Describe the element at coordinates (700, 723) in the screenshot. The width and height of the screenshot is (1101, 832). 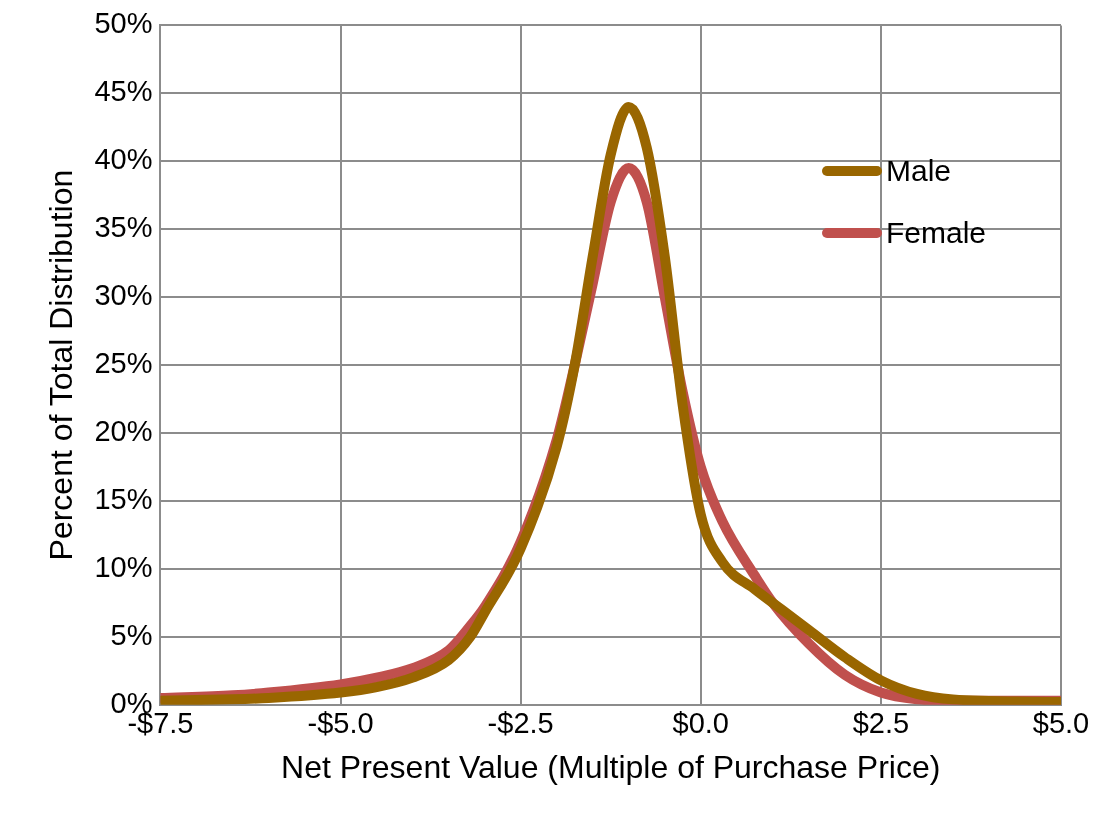
I see `x-tick-label: $0.0` at that location.